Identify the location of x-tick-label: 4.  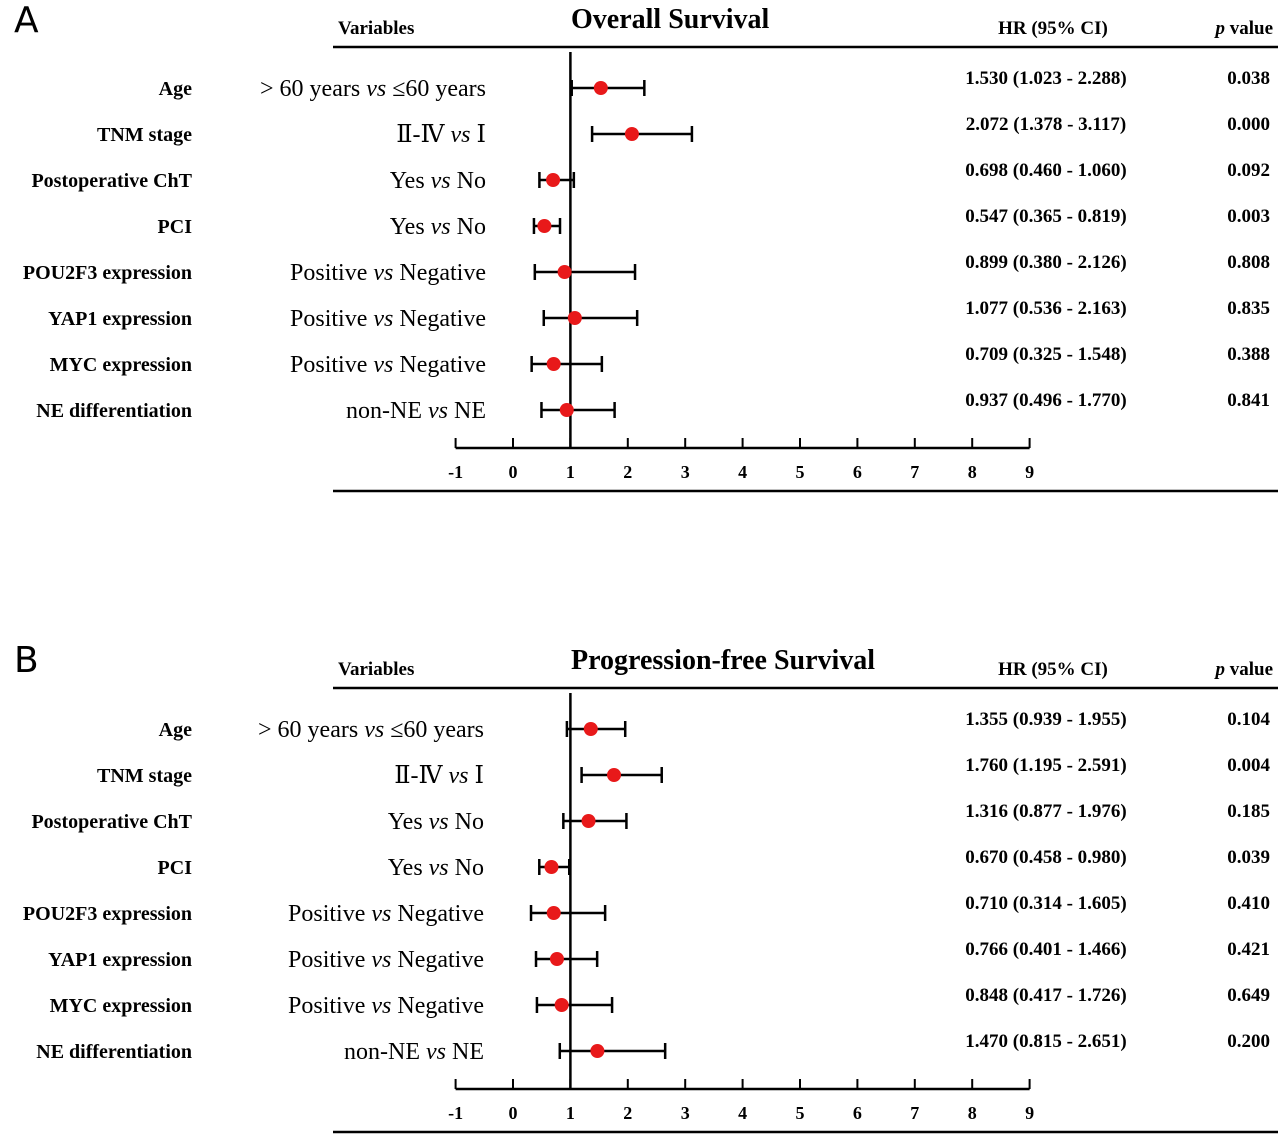
(742, 1113).